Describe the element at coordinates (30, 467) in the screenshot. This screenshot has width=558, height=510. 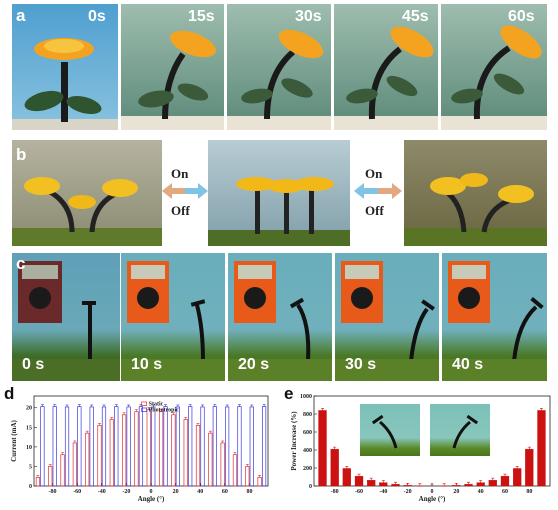
I see `y-tick-label: 5` at that location.